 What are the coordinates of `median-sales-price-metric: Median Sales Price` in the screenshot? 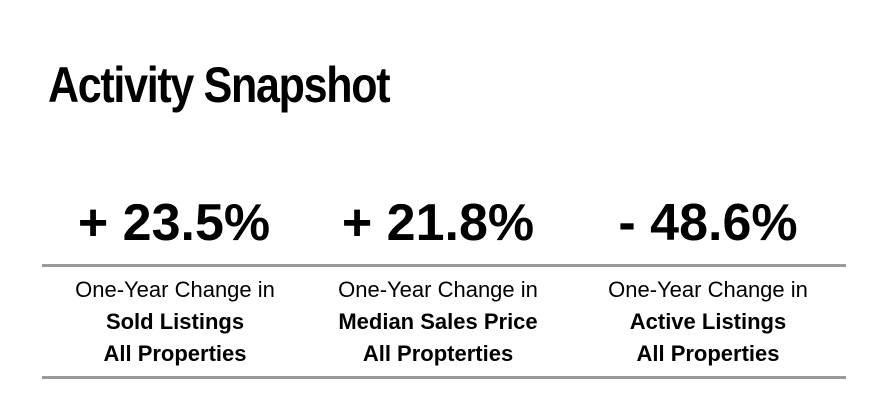 It's located at (438, 321).